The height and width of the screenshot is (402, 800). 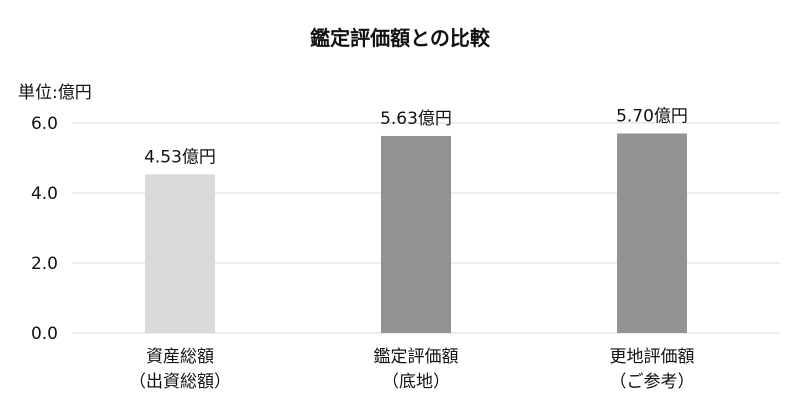 I want to click on y-tick-label: 4.0, so click(x=44, y=194).